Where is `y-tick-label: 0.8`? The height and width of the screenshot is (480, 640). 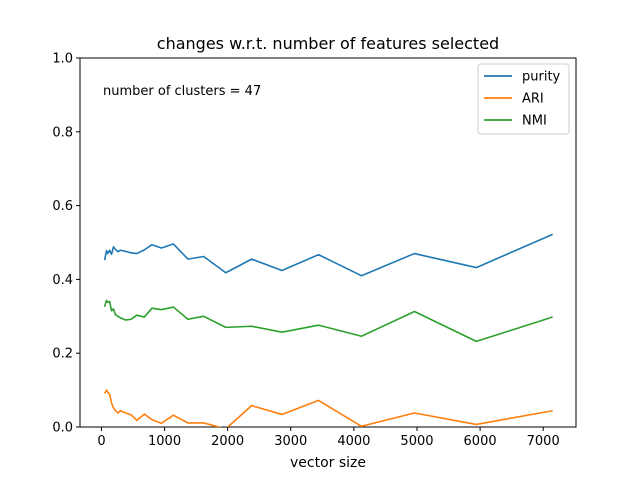
y-tick-label: 0.8 is located at coordinates (62, 132).